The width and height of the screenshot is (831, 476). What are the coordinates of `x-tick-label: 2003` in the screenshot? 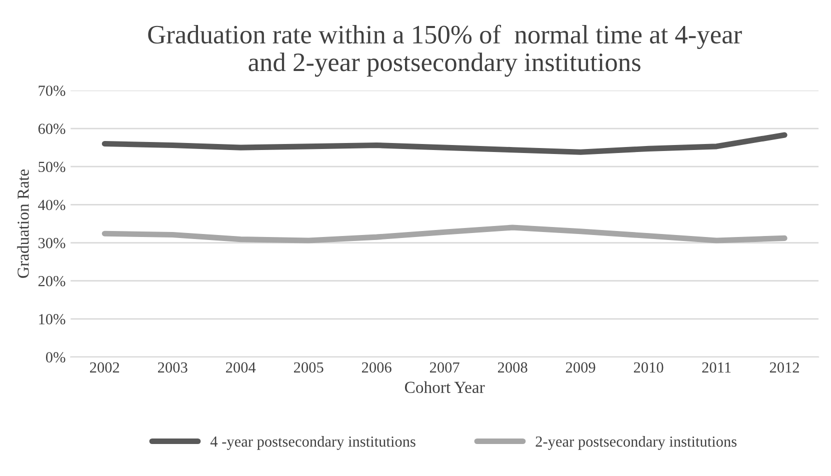 It's located at (173, 367).